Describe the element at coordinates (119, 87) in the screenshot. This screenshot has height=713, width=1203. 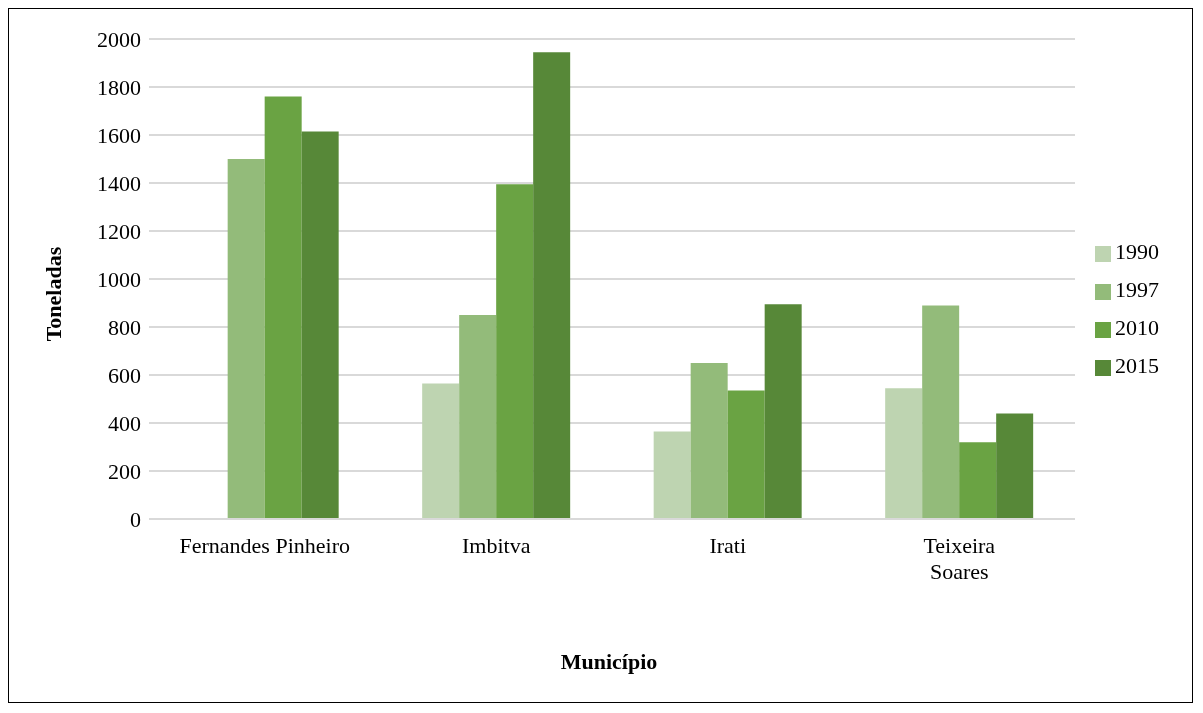
I see `y-tick-label: 1800` at that location.